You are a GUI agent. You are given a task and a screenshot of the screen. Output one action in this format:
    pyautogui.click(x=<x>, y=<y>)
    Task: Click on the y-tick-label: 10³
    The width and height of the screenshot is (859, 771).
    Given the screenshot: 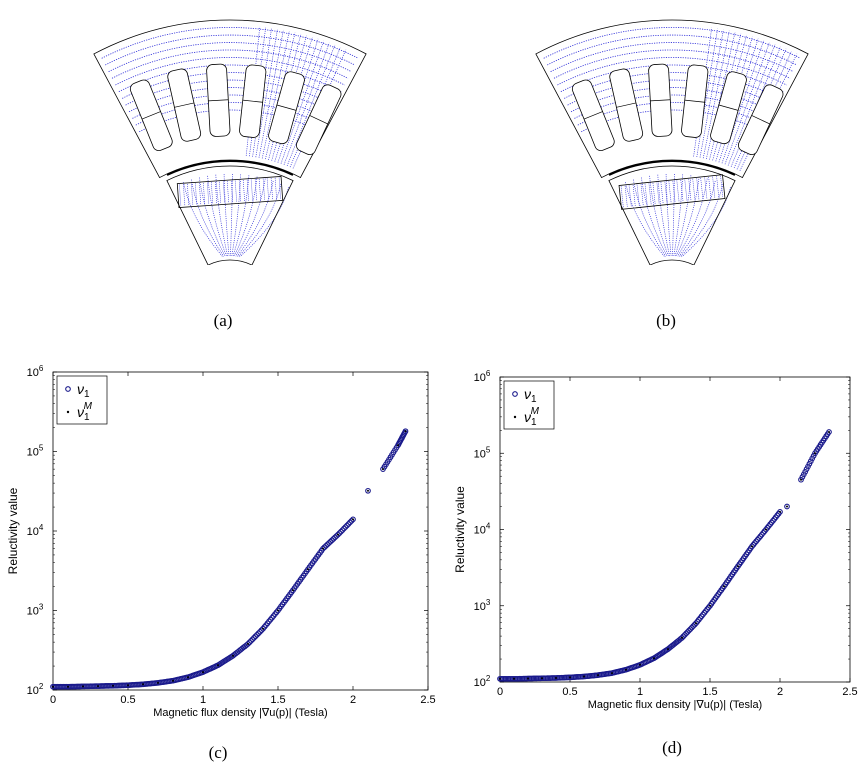 What is the action you would take?
    pyautogui.click(x=35, y=610)
    